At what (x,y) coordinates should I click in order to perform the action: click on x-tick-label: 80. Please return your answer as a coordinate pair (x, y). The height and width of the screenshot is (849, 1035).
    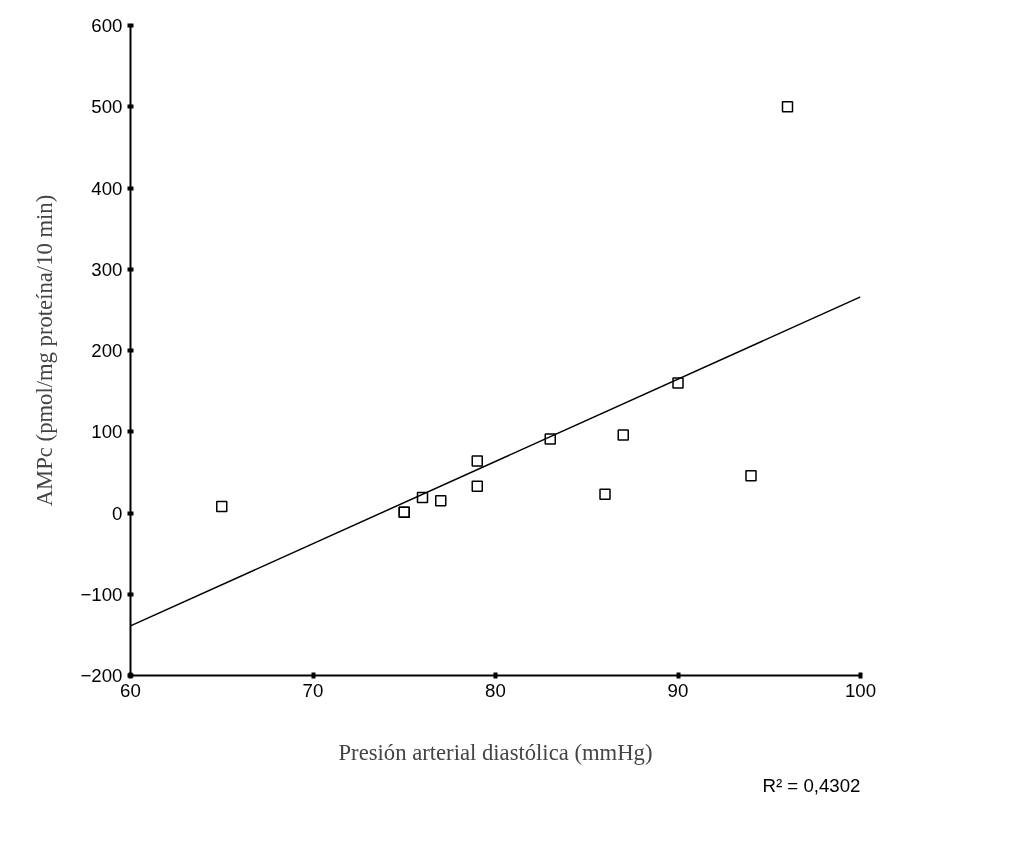
    Looking at the image, I should click on (495, 690).